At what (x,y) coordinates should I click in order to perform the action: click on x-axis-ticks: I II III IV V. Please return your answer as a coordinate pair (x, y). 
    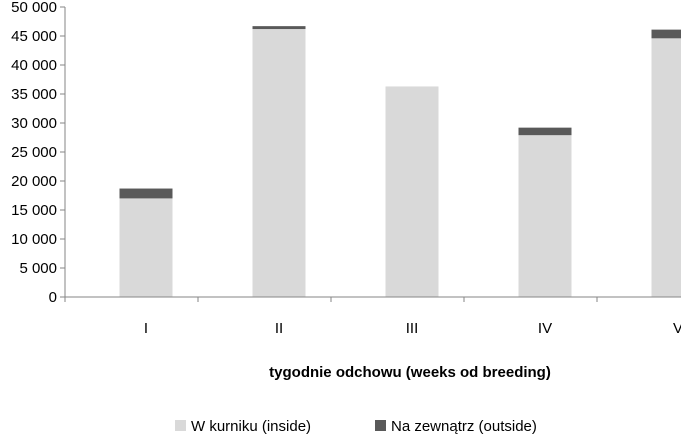
    Looking at the image, I should click on (372, 317).